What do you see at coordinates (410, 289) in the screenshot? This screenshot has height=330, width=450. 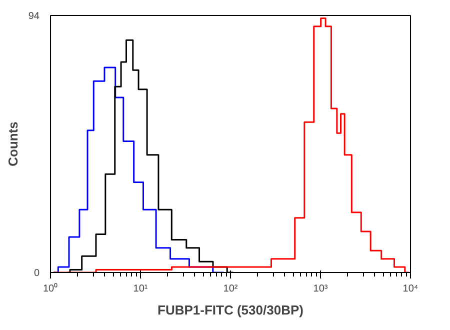 I see `x-tick-label: 10⁴` at bounding box center [410, 289].